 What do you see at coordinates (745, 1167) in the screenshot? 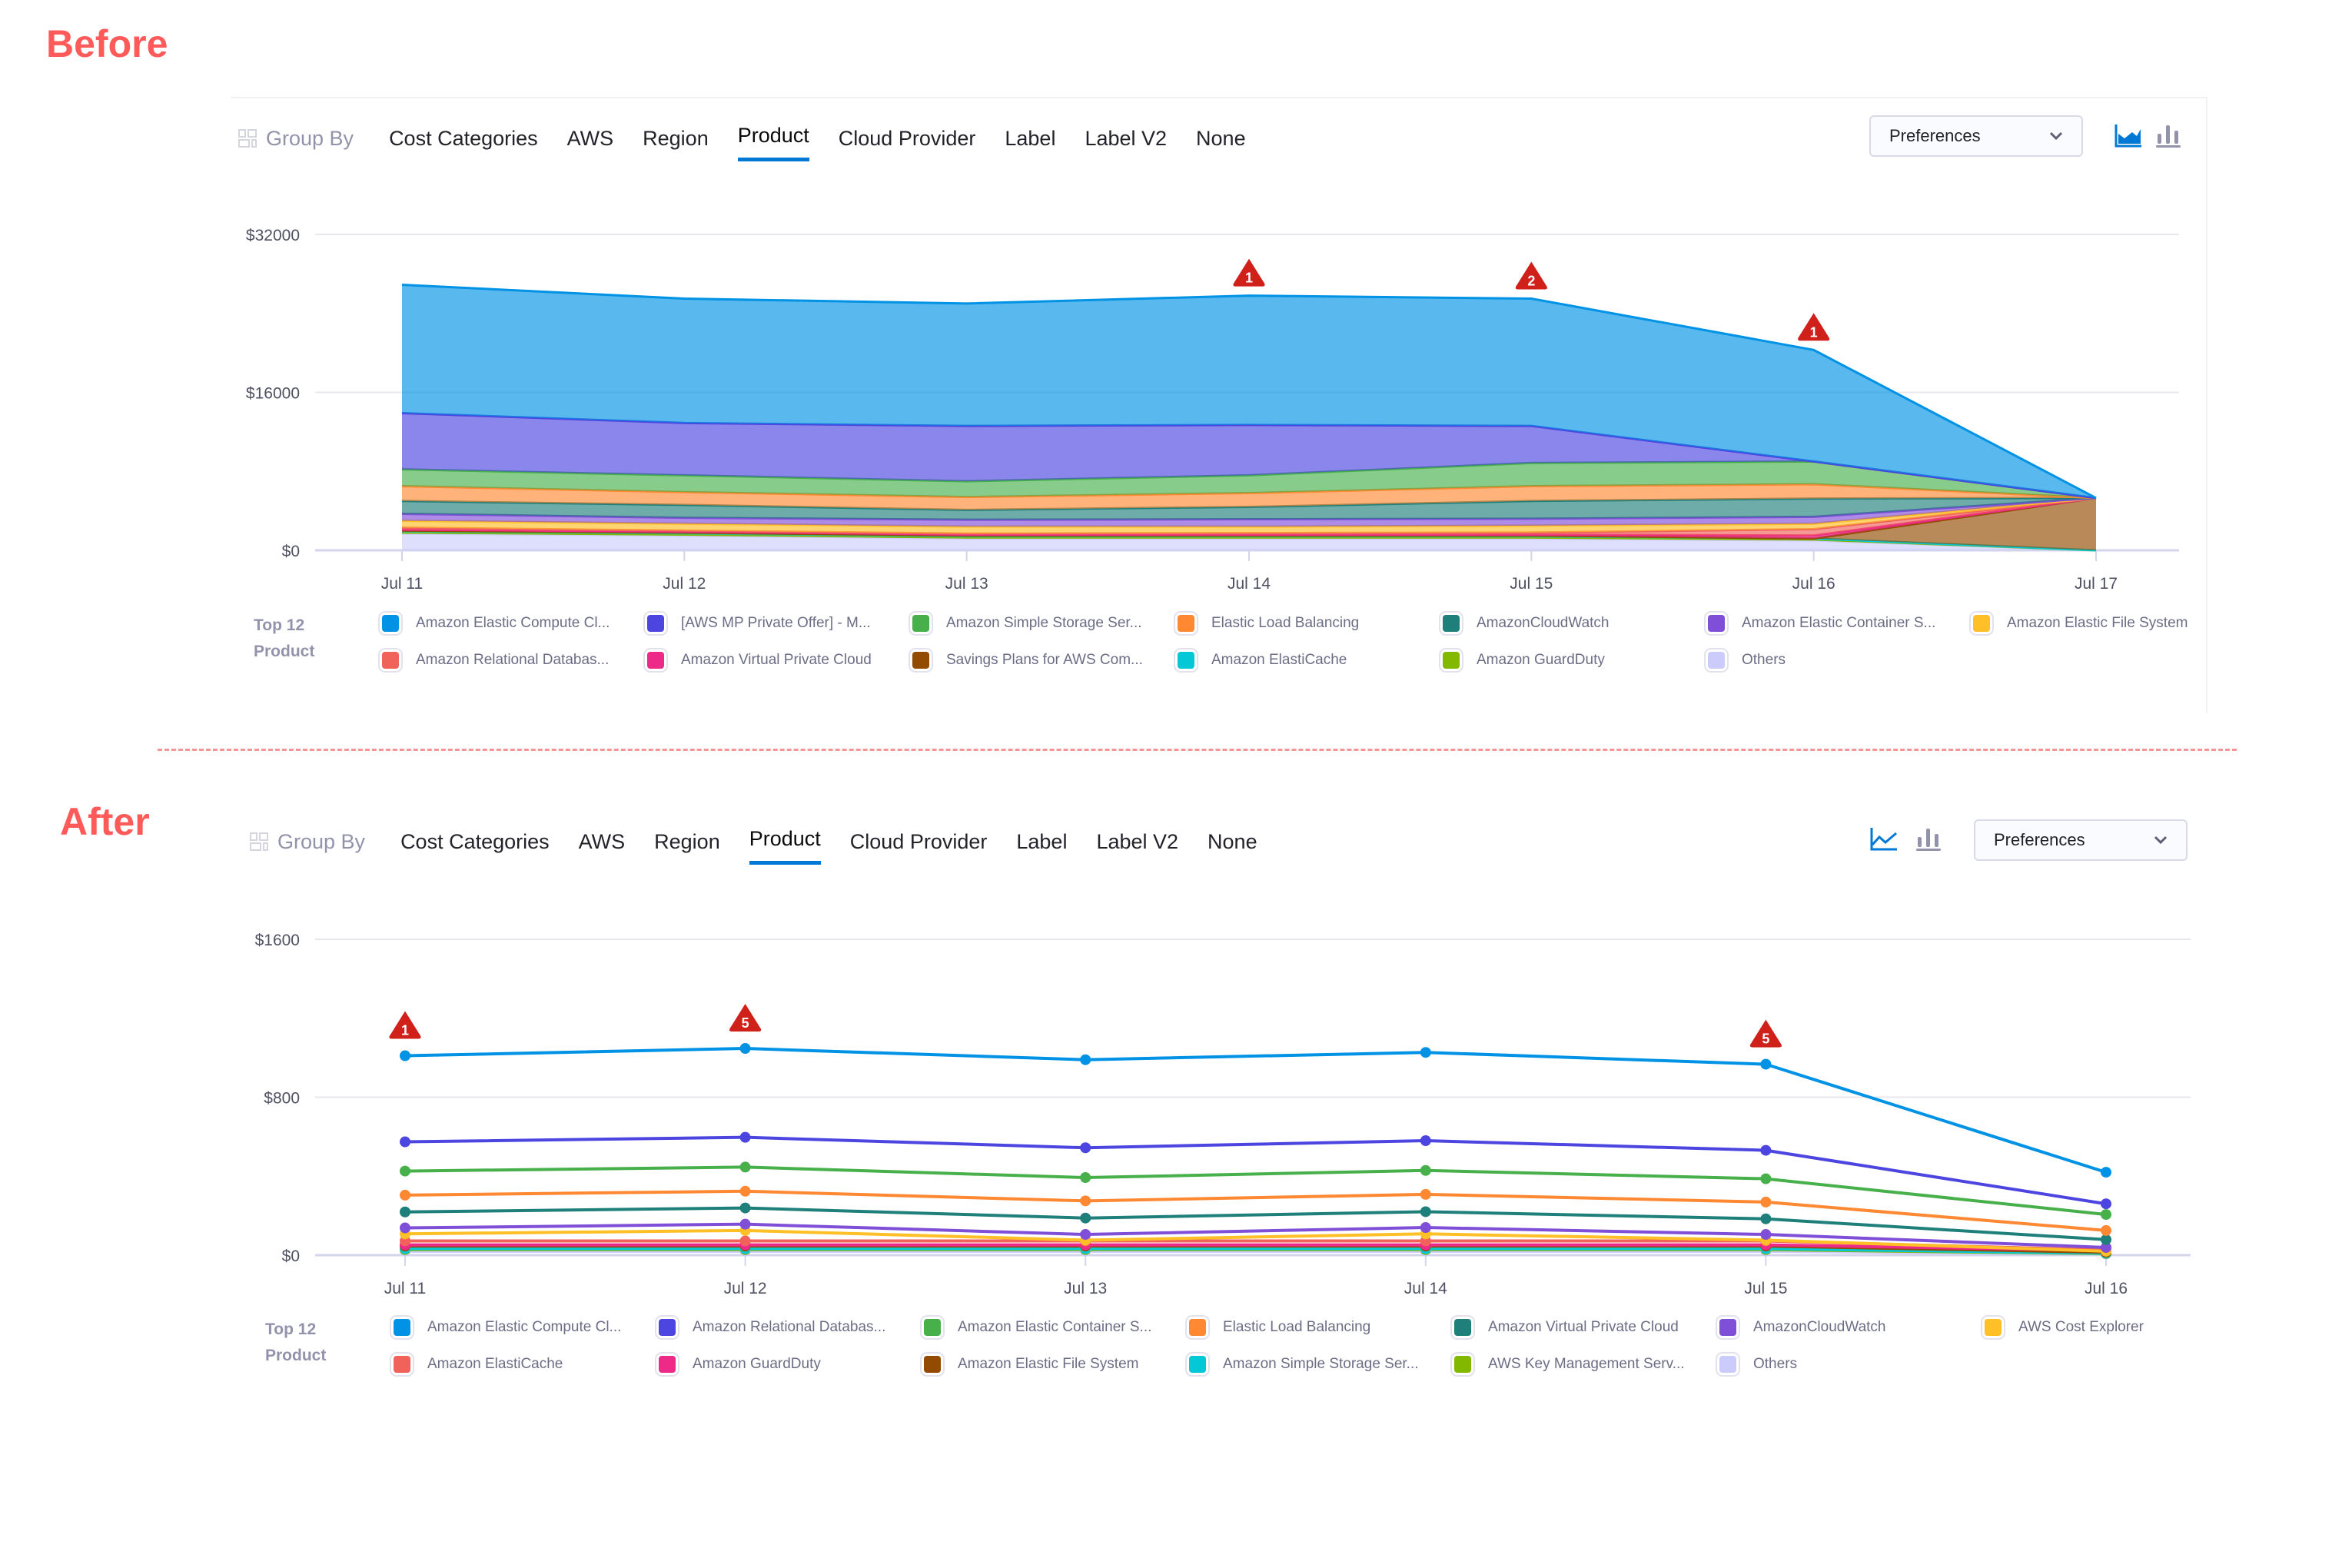
I see `point-amazon-elastic-container-s` at bounding box center [745, 1167].